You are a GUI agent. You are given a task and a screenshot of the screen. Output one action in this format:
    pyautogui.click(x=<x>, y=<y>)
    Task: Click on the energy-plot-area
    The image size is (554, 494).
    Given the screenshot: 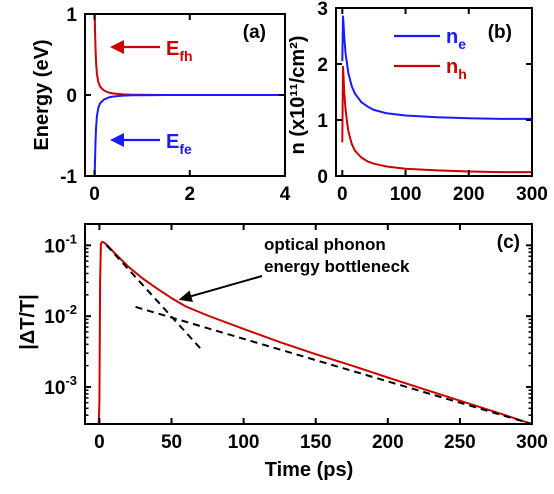 What is the action you would take?
    pyautogui.click(x=189, y=95)
    